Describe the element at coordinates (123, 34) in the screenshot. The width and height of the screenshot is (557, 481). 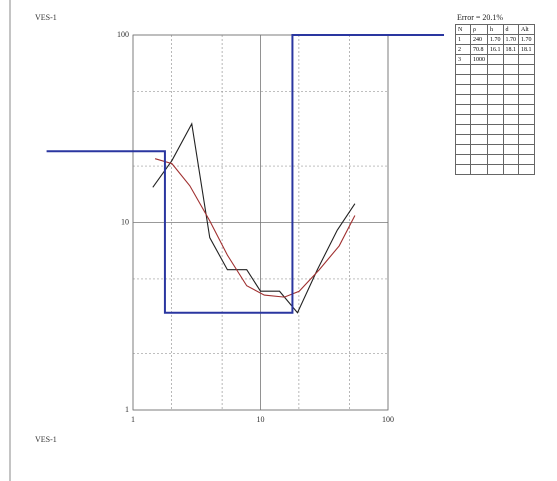
I see `y-tick-label: 100` at that location.